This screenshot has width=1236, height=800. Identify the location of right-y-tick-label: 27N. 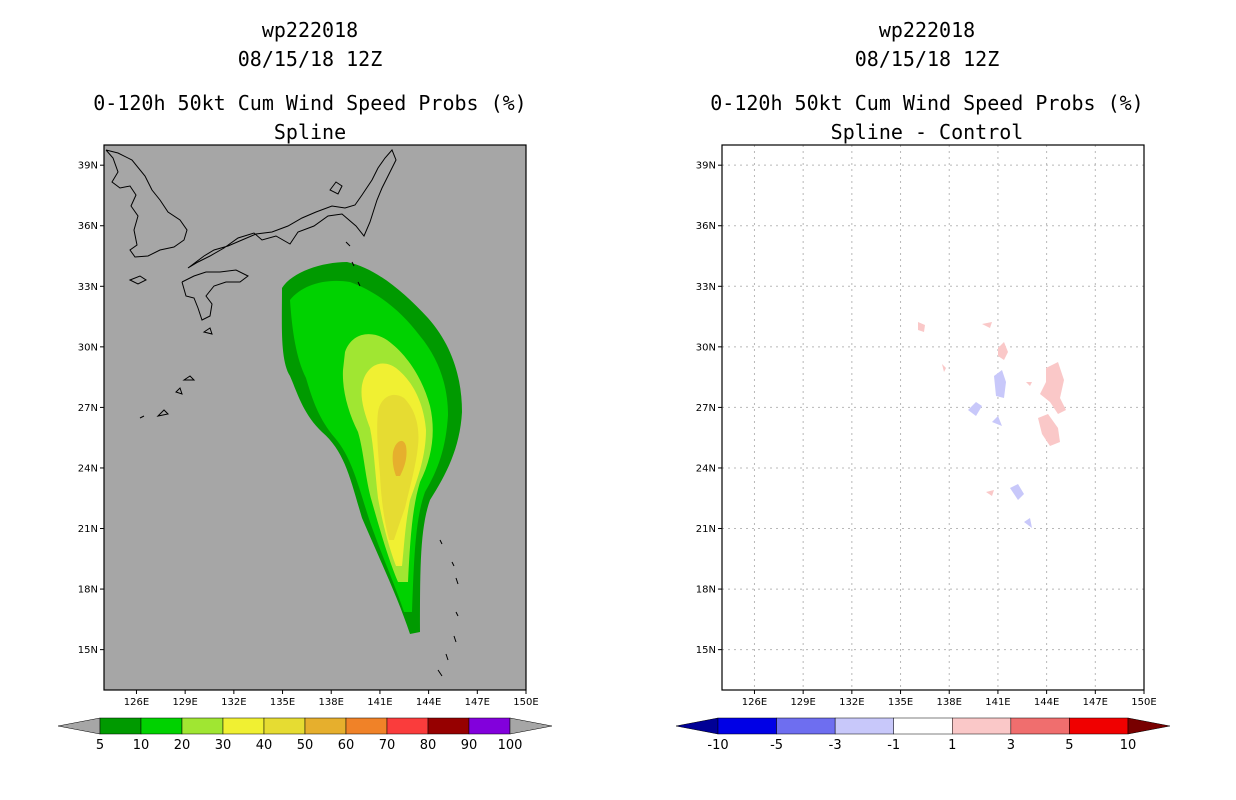
(706, 408).